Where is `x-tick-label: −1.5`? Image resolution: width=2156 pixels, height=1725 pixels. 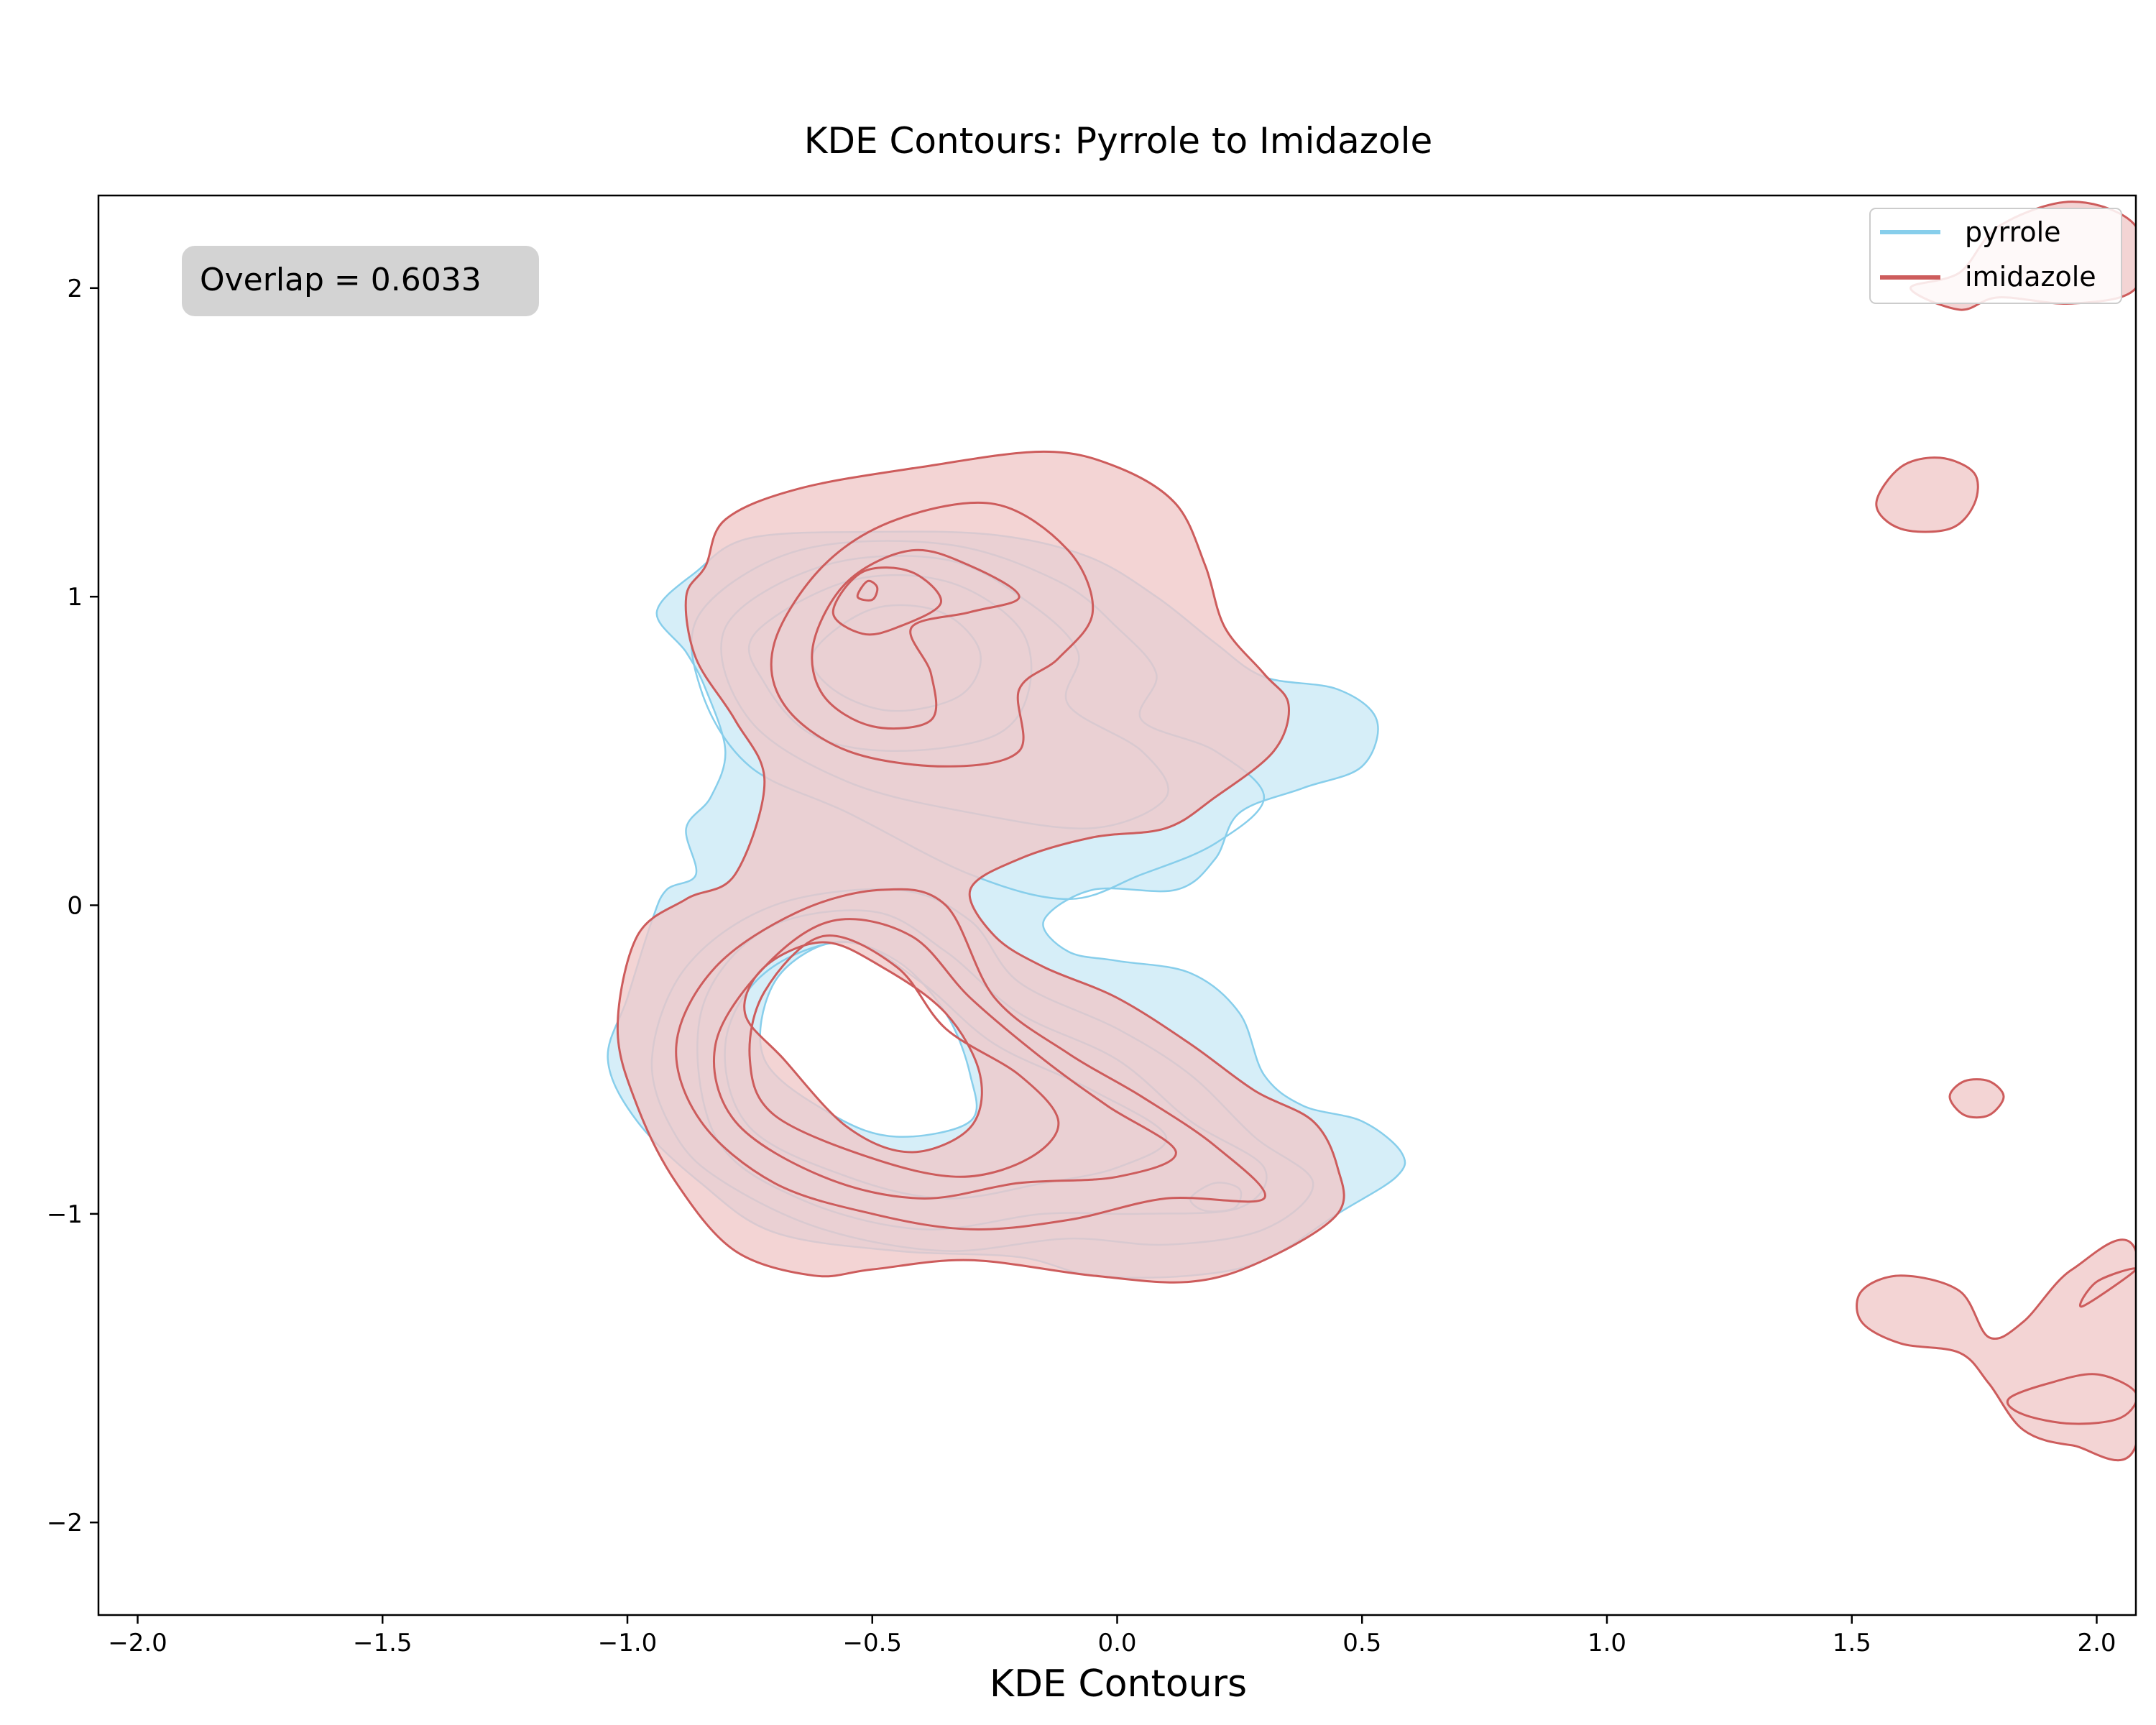 x-tick-label: −1.5 is located at coordinates (383, 1643).